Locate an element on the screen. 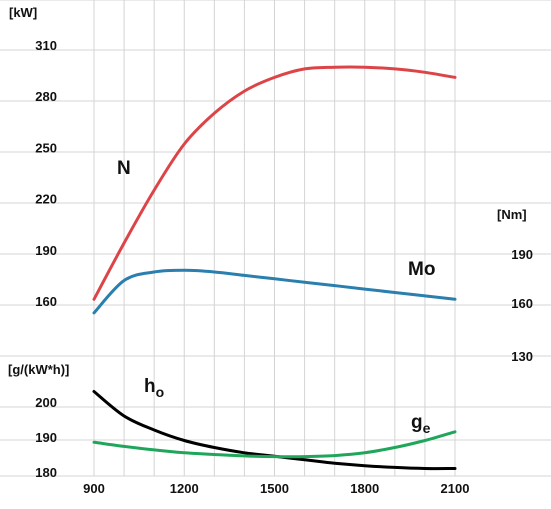 The height and width of the screenshot is (509, 551). torque-axis-ticks: 190 160 130 is located at coordinates (522, 305).